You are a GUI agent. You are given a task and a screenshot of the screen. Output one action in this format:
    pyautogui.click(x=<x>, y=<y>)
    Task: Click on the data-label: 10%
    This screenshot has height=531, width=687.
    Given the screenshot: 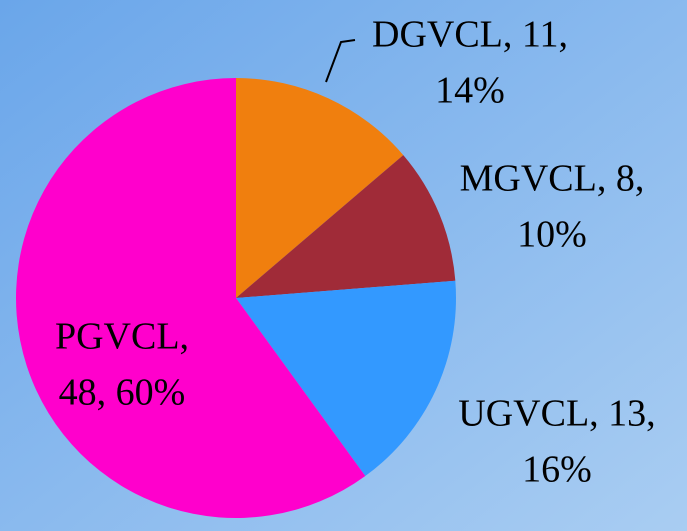 What is the action you would take?
    pyautogui.click(x=552, y=235)
    